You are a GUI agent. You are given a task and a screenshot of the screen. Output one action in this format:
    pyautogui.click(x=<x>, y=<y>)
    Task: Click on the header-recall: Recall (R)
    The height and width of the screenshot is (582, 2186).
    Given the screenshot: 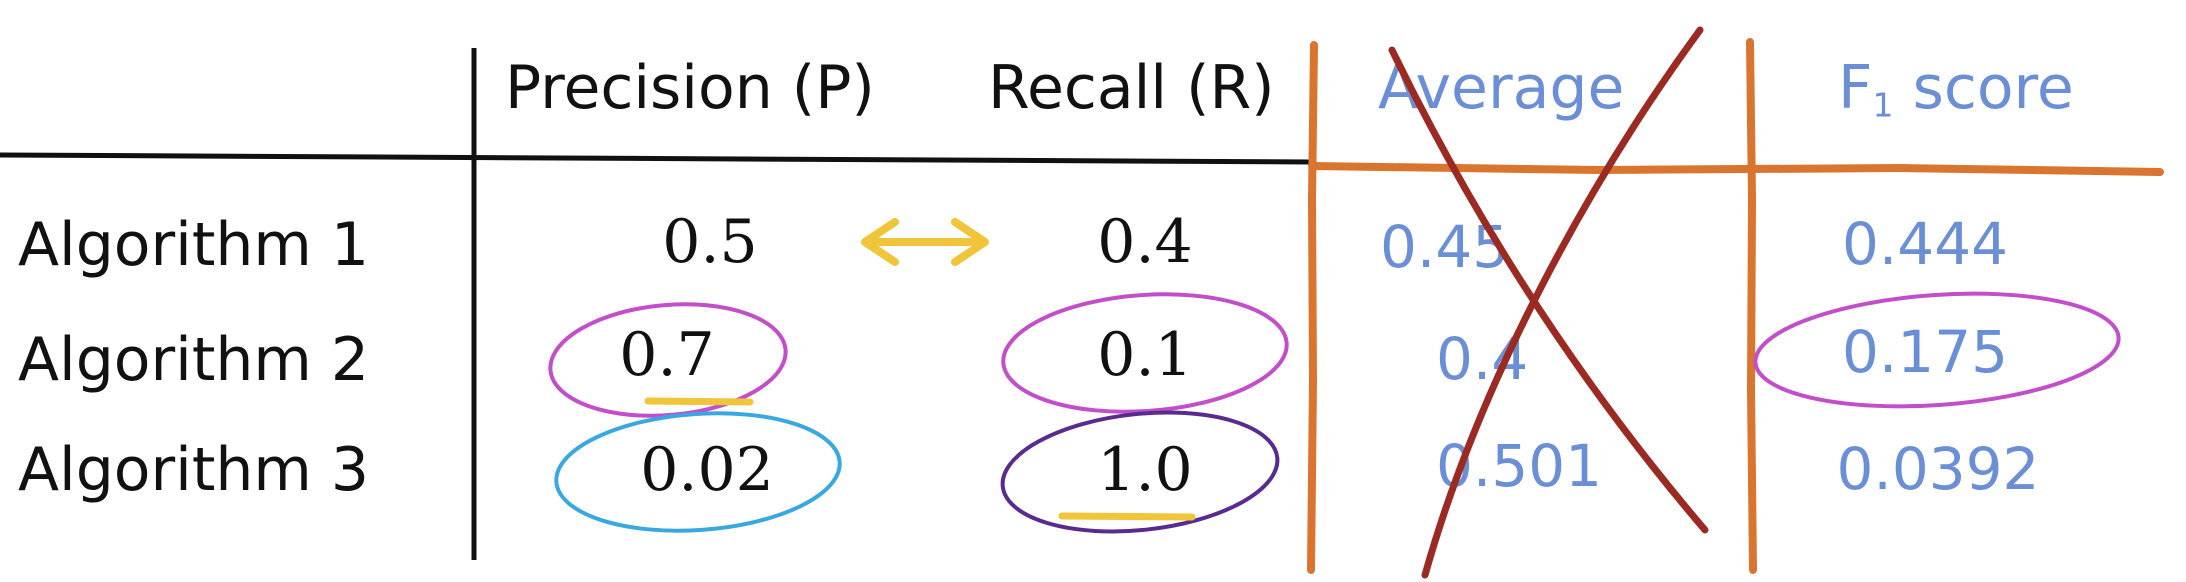 What is the action you would take?
    pyautogui.click(x=1131, y=88)
    